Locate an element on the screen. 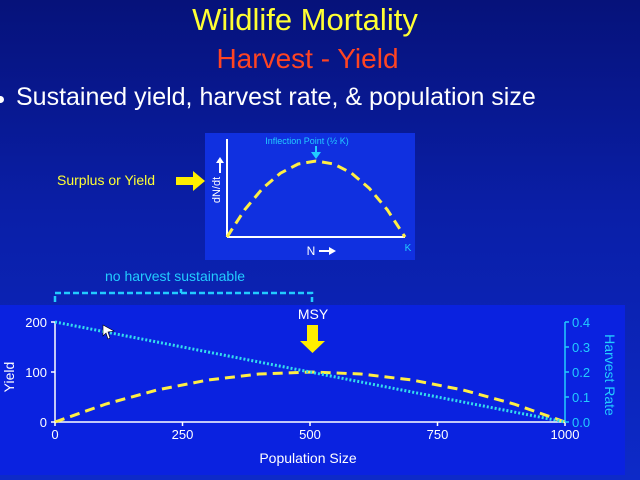 Image resolution: width=640 pixels, height=480 pixels. surplus-label: Surplus or Yield is located at coordinates (106, 180).